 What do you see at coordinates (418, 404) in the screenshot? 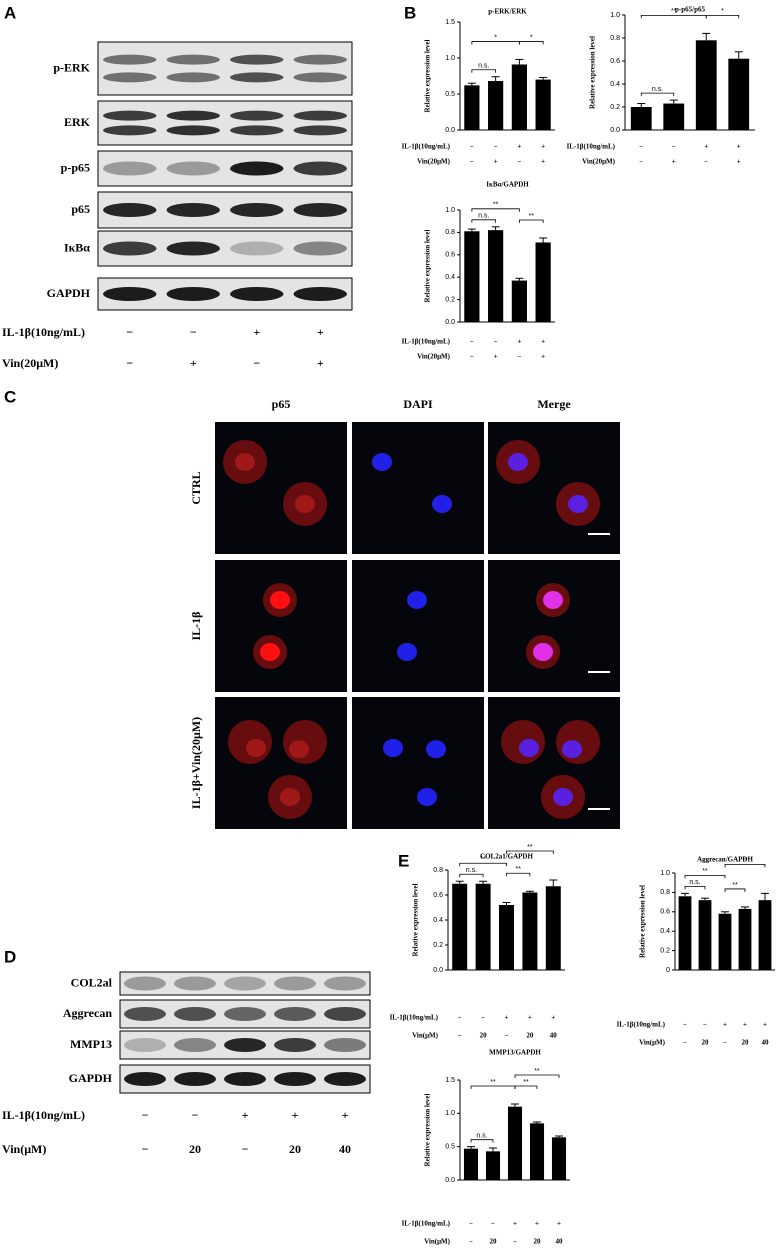
I see `column-label: DAPI` at bounding box center [418, 404].